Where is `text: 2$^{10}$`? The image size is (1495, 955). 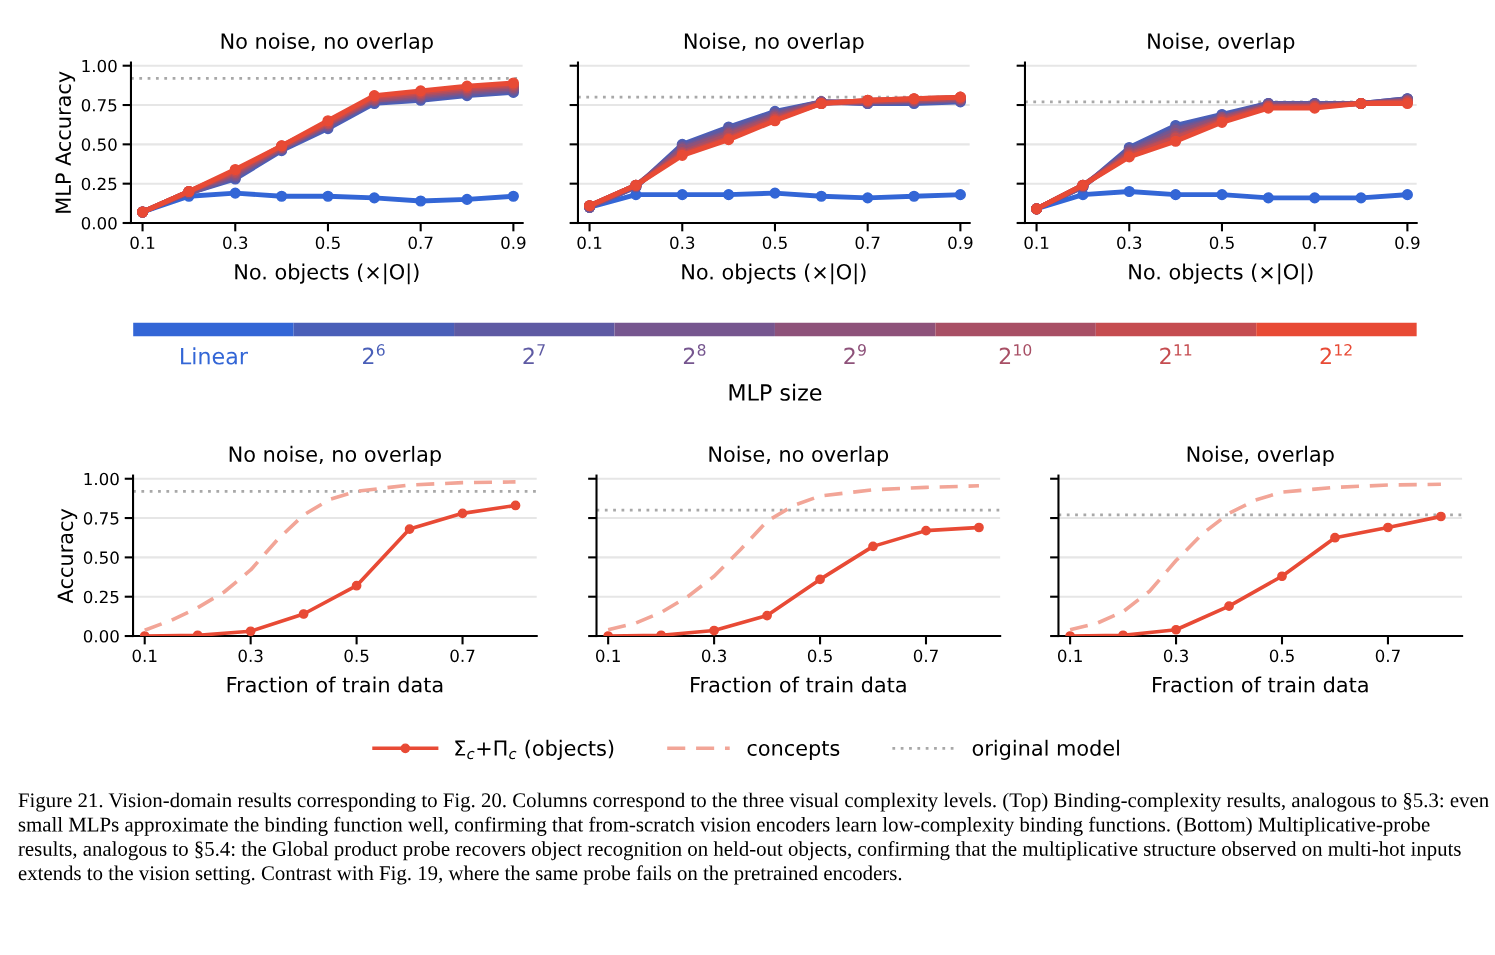
text: 2$^{10}$ is located at coordinates (1015, 354).